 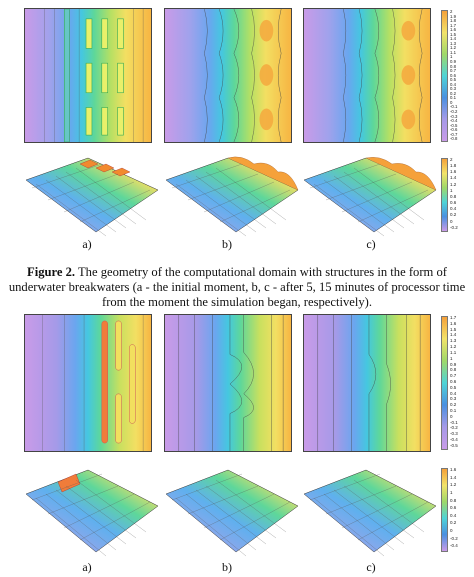 I want to click on contour-map-bottom-c, so click(x=367, y=383).